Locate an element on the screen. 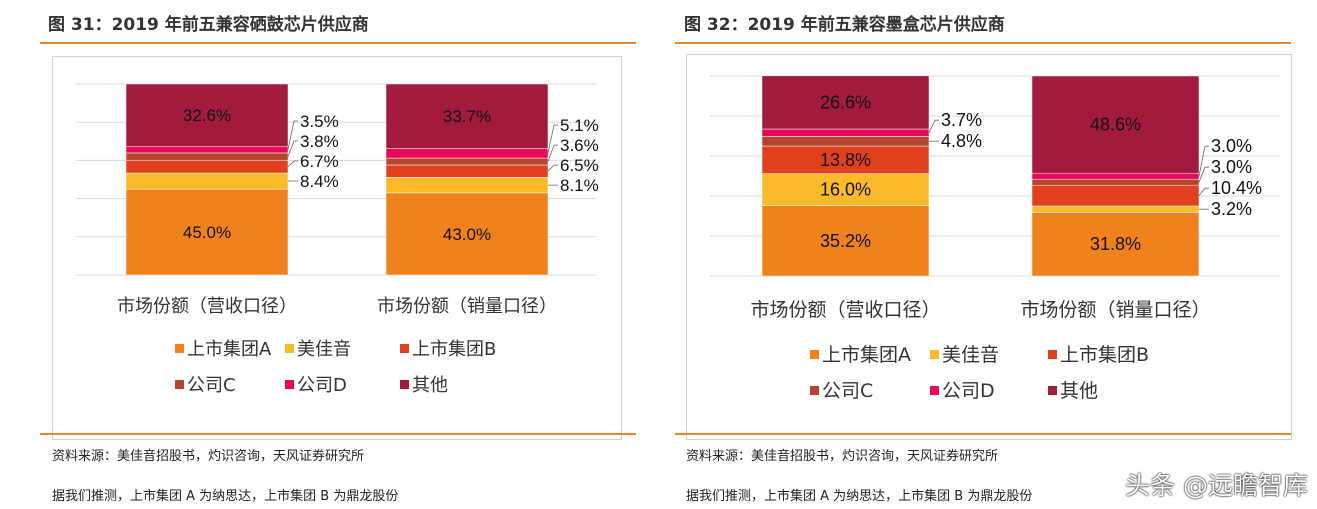  data-label: 32.6% is located at coordinates (207, 115).